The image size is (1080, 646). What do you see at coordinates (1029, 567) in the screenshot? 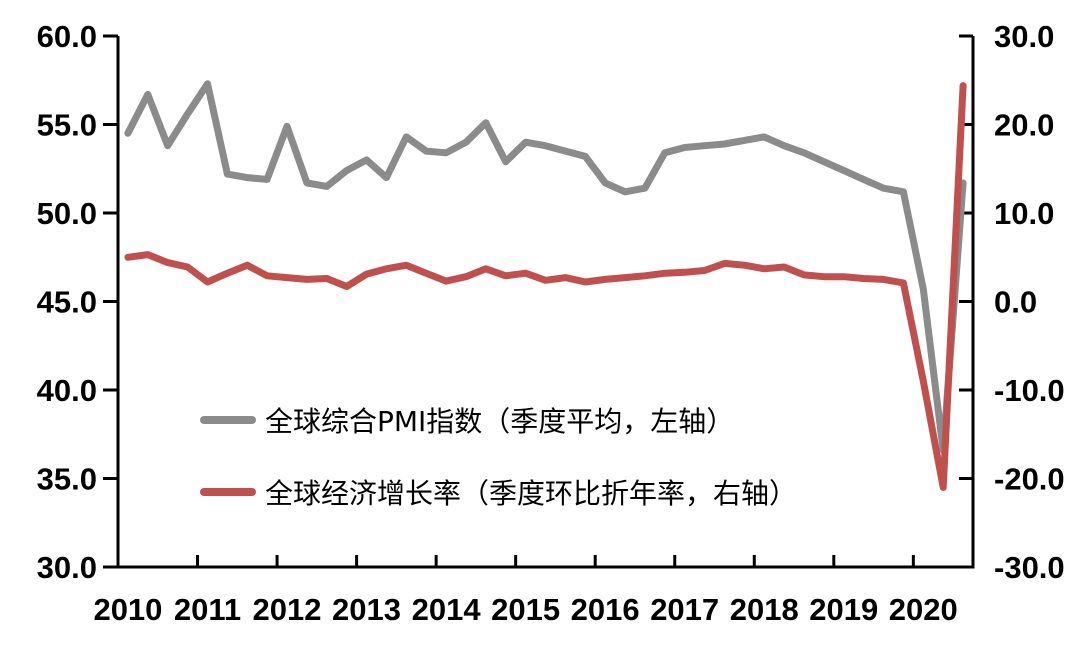
I see `right-axis-tick-label: -30.0` at bounding box center [1029, 567].